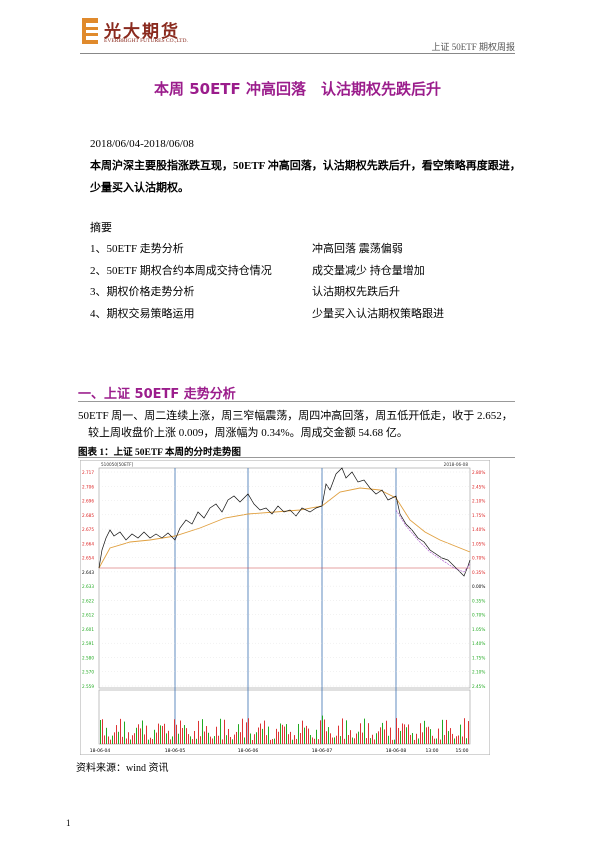  What do you see at coordinates (88, 486) in the screenshot?
I see `left-tick-label: 2.706` at bounding box center [88, 486].